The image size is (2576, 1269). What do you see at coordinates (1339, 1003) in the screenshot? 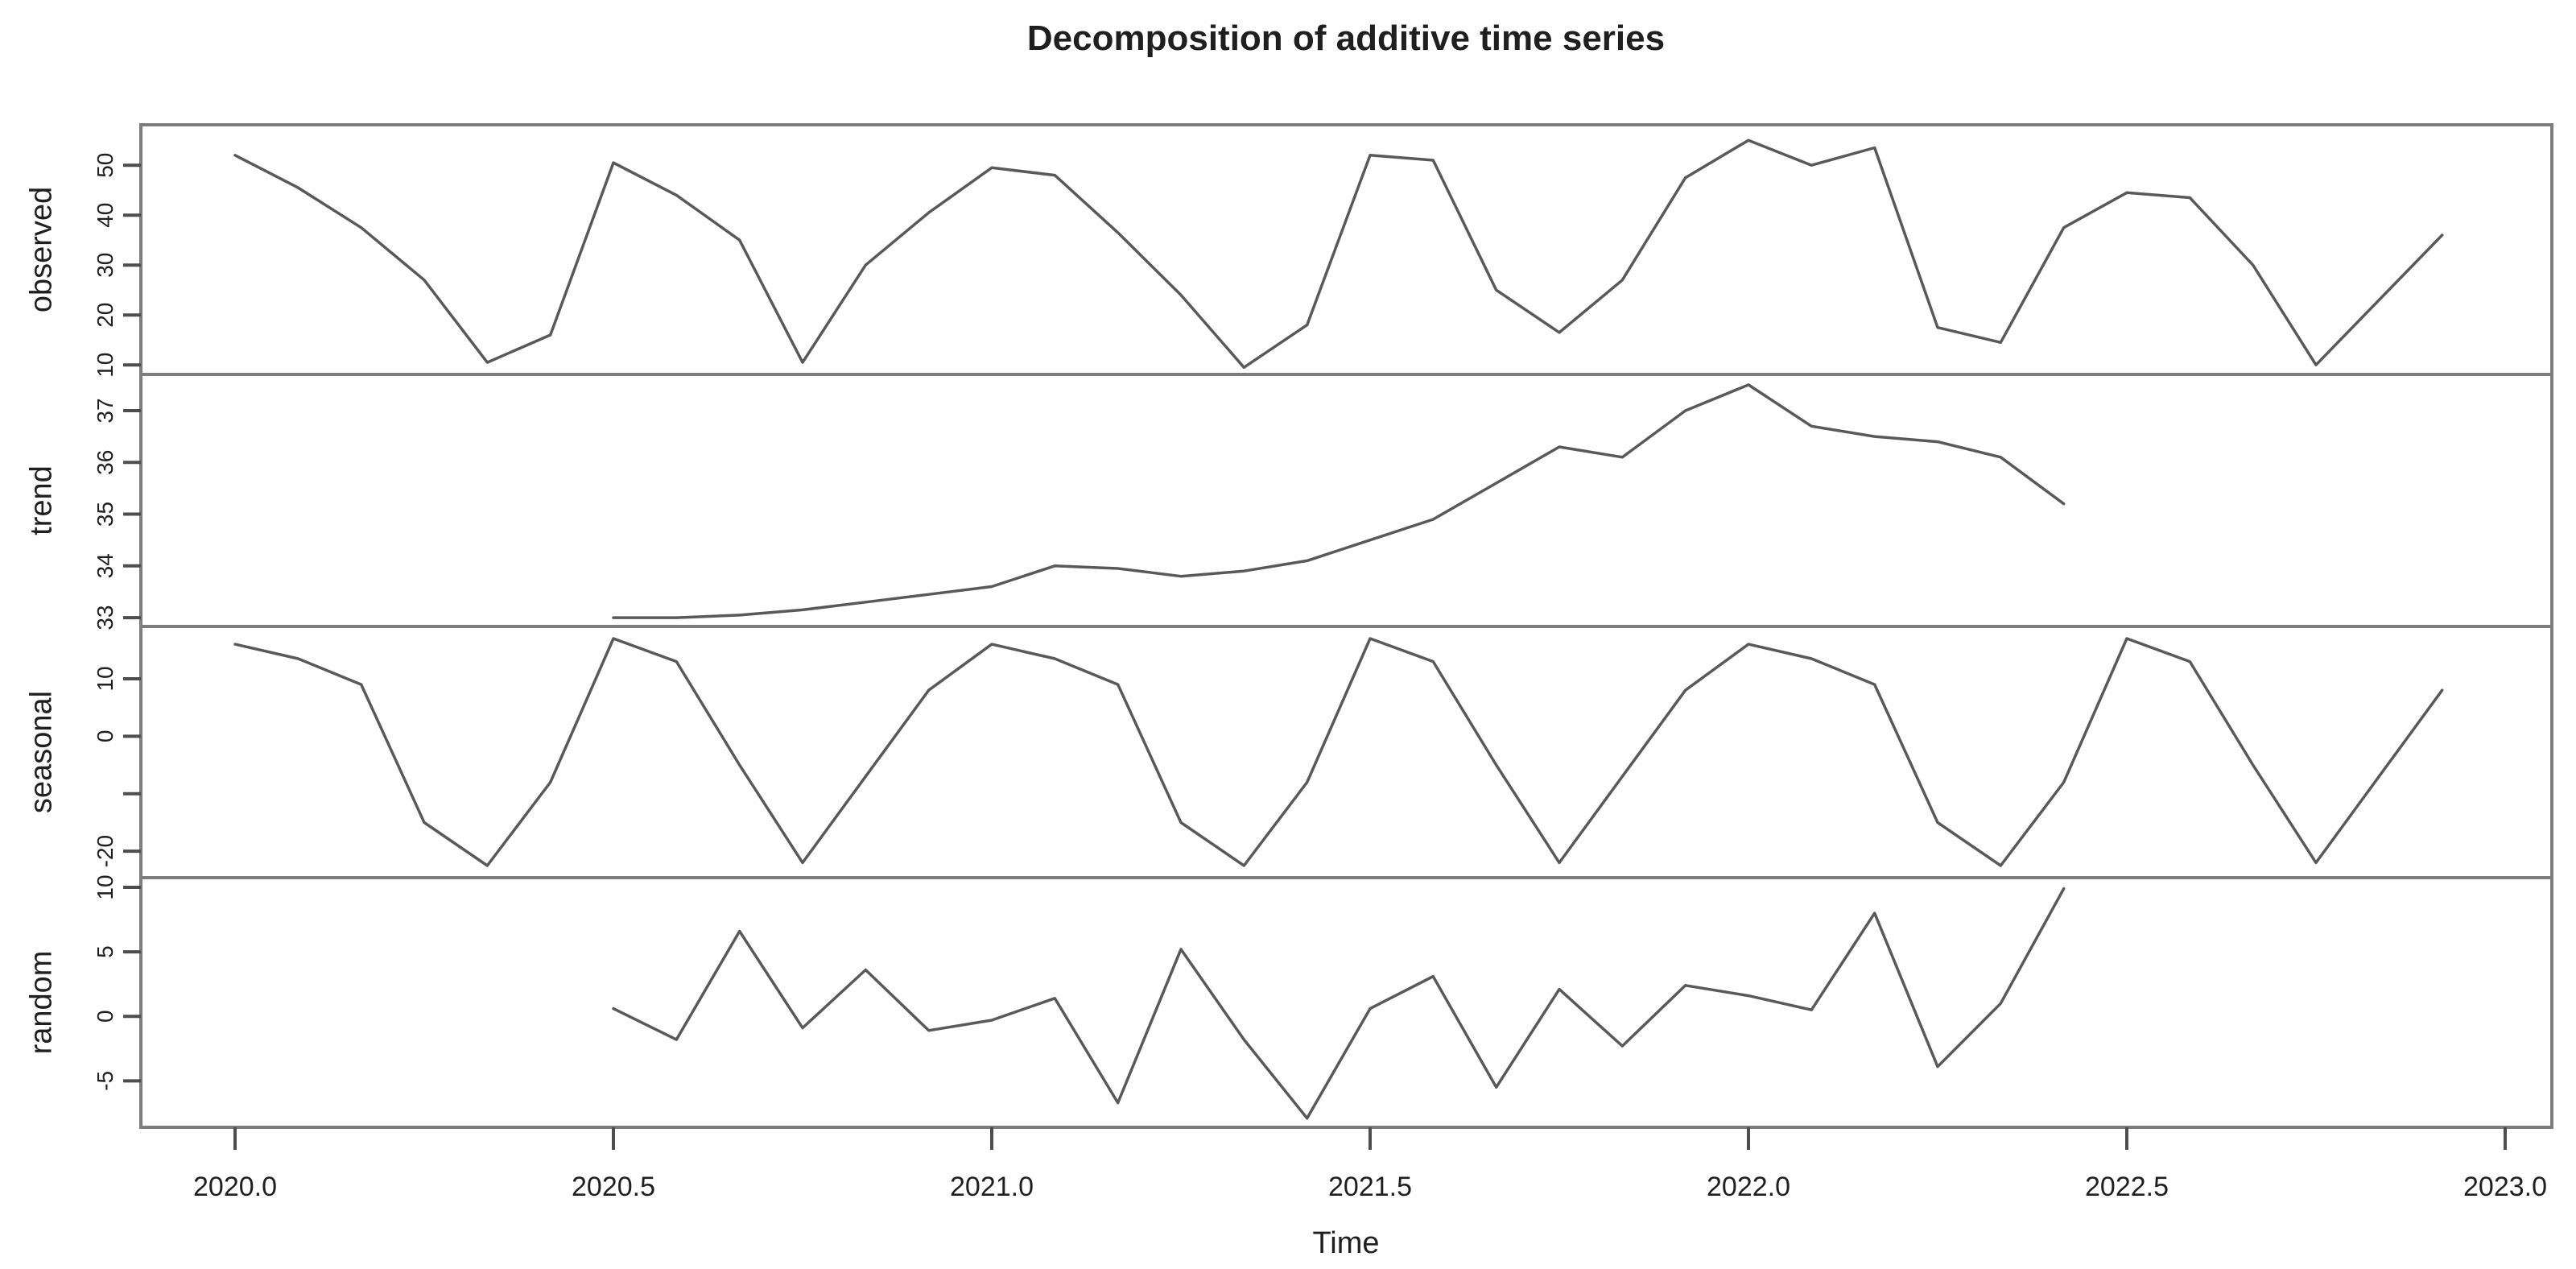
I see `random-line` at bounding box center [1339, 1003].